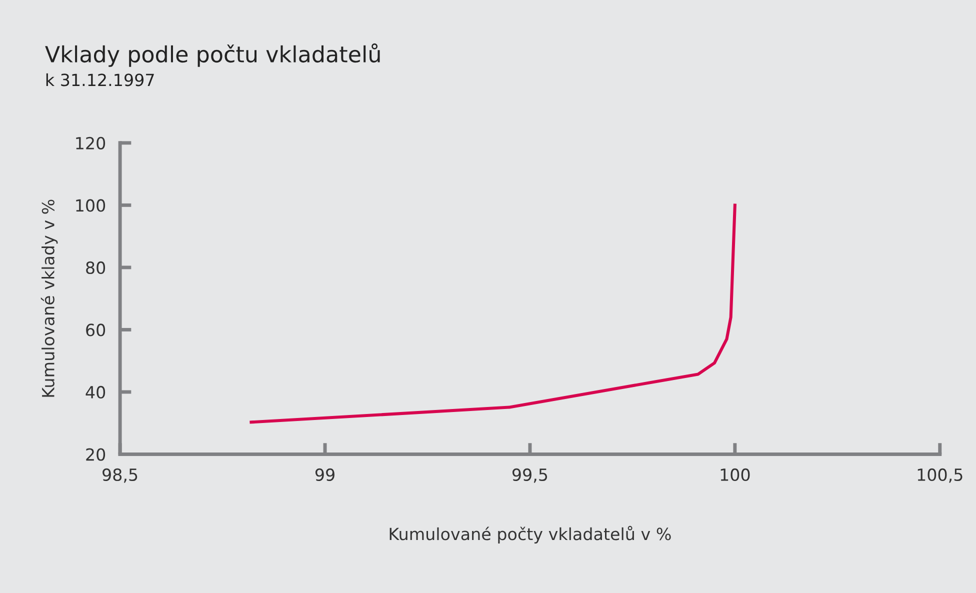 This screenshot has height=593, width=976. What do you see at coordinates (96, 267) in the screenshot?
I see `y-tick-label: 80` at bounding box center [96, 267].